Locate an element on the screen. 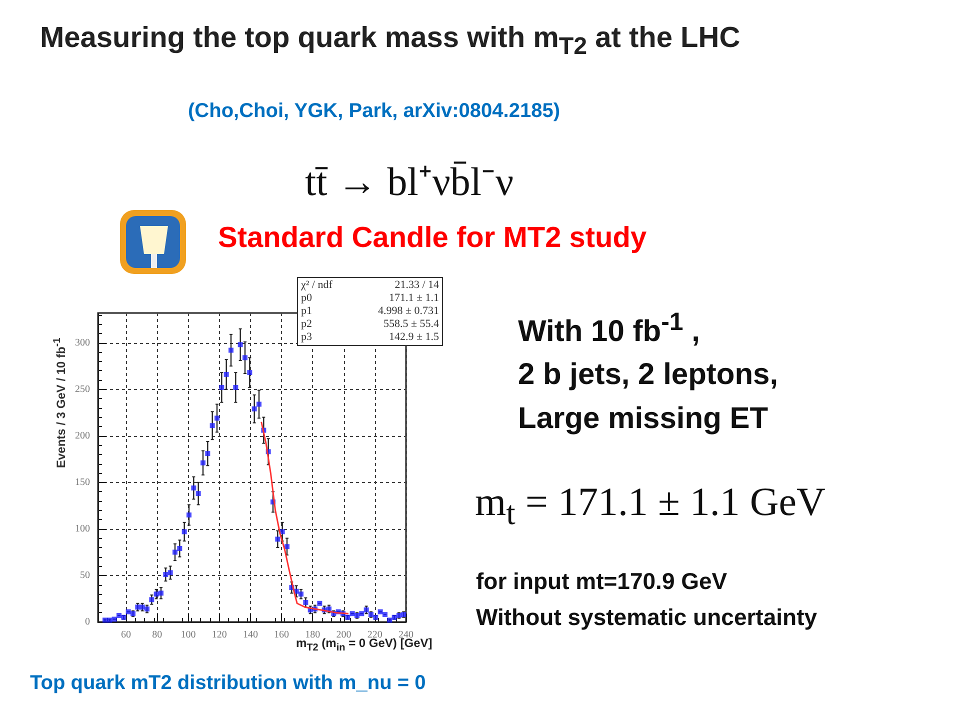 Image resolution: width=960 pixels, height=720 pixels. text: Standard Candle for MT2 study is located at coordinates (432, 238).